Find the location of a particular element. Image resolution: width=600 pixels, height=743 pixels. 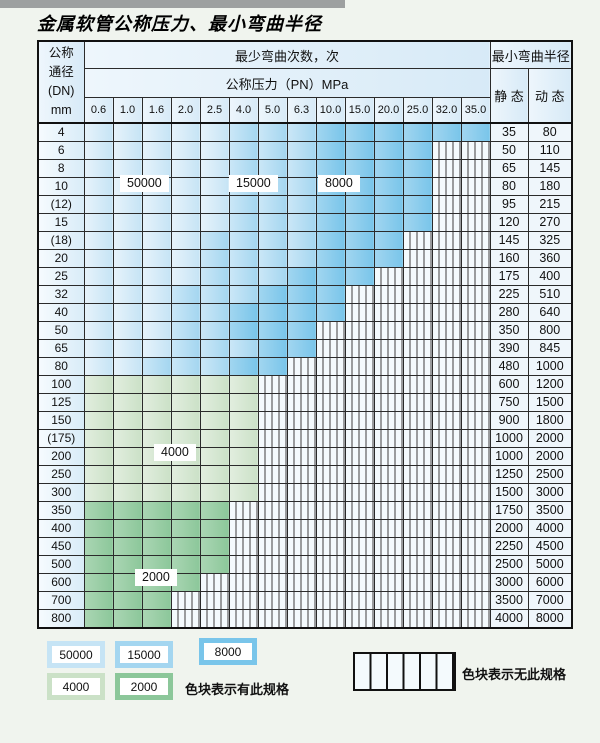

dn-cell: 32 is located at coordinates (61, 294).